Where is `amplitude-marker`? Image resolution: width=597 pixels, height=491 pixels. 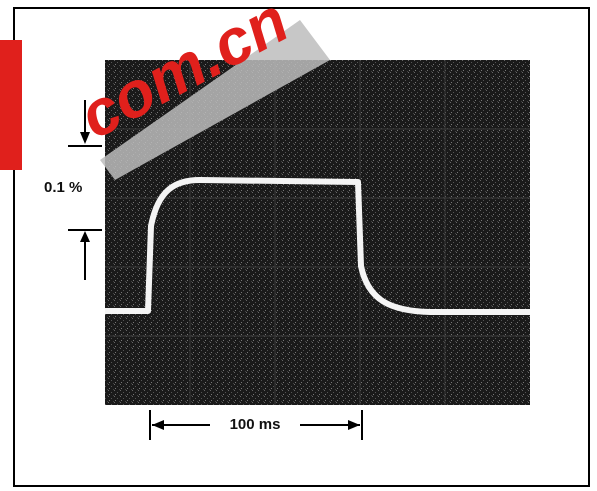
amplitude-marker is located at coordinates (85, 190).